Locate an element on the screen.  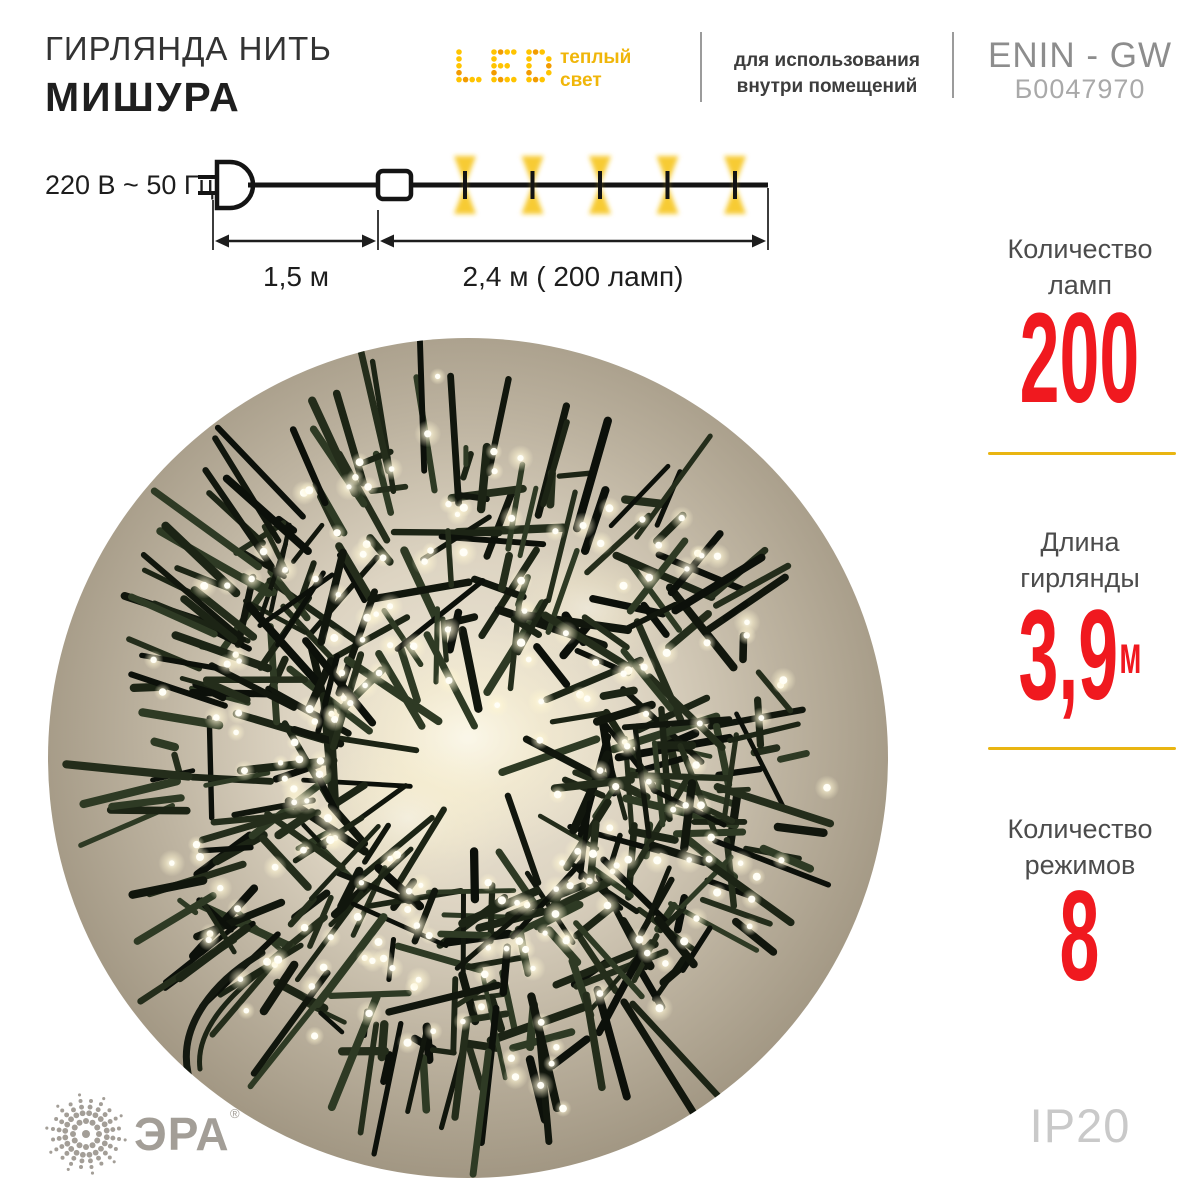
spec-value-modes: 8 is located at coordinates (1079, 936).